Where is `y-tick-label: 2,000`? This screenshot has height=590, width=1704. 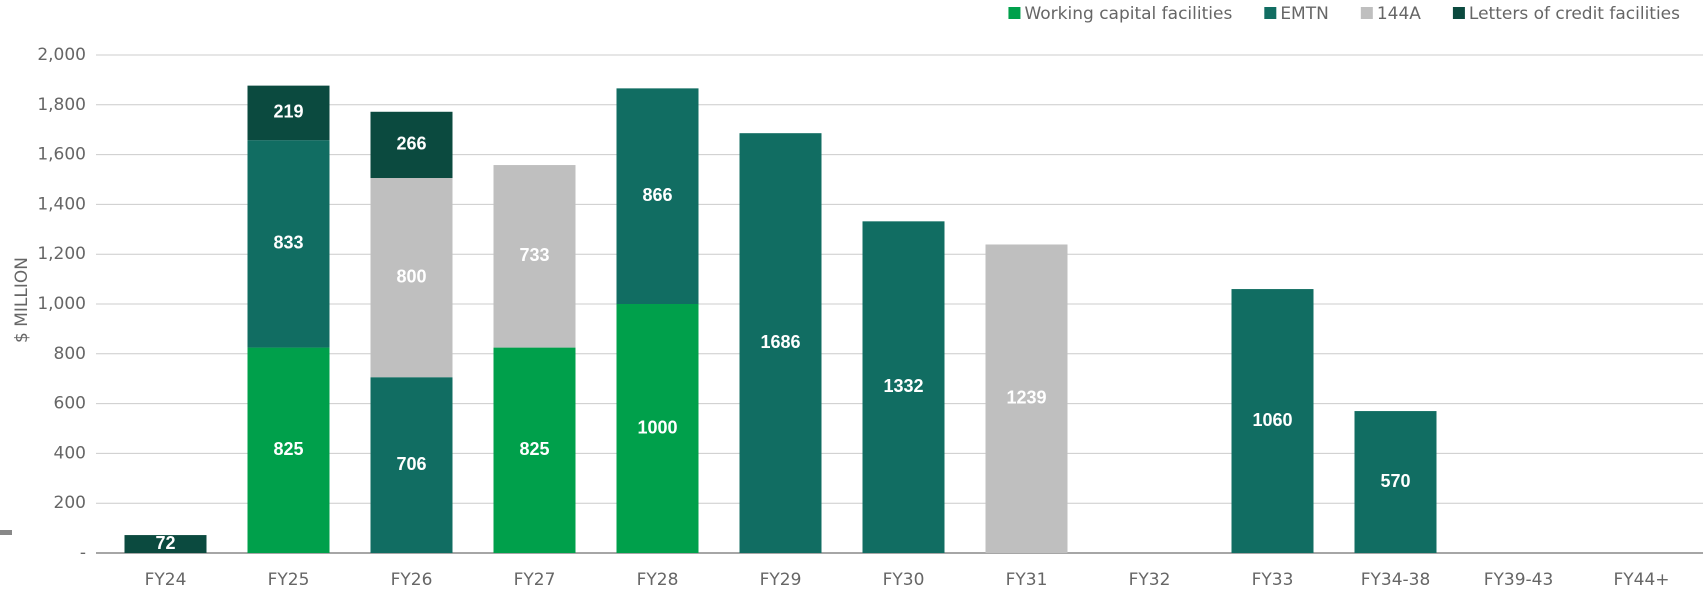
y-tick-label: 2,000 is located at coordinates (61, 55).